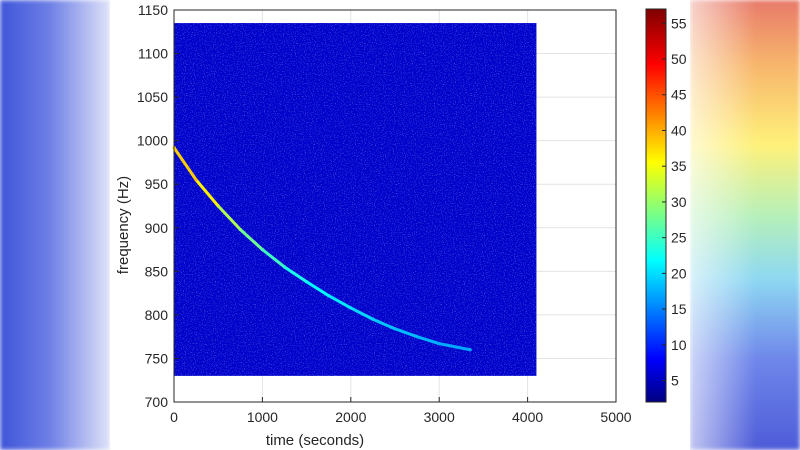  Describe the element at coordinates (401, 411) in the screenshot. I see `x-axis: 0 1000 2000 3000 4000 5000` at that location.